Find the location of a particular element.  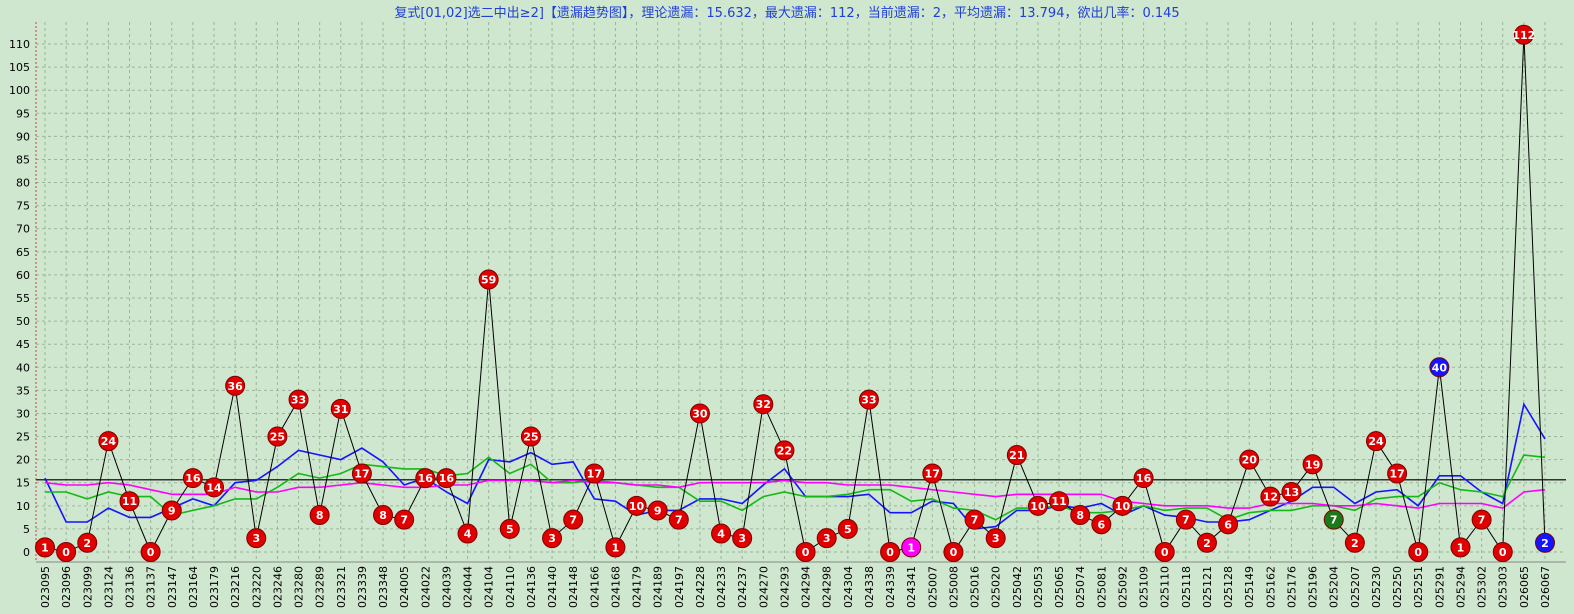

x-tick-label: 024005 is located at coordinates (404, 587).